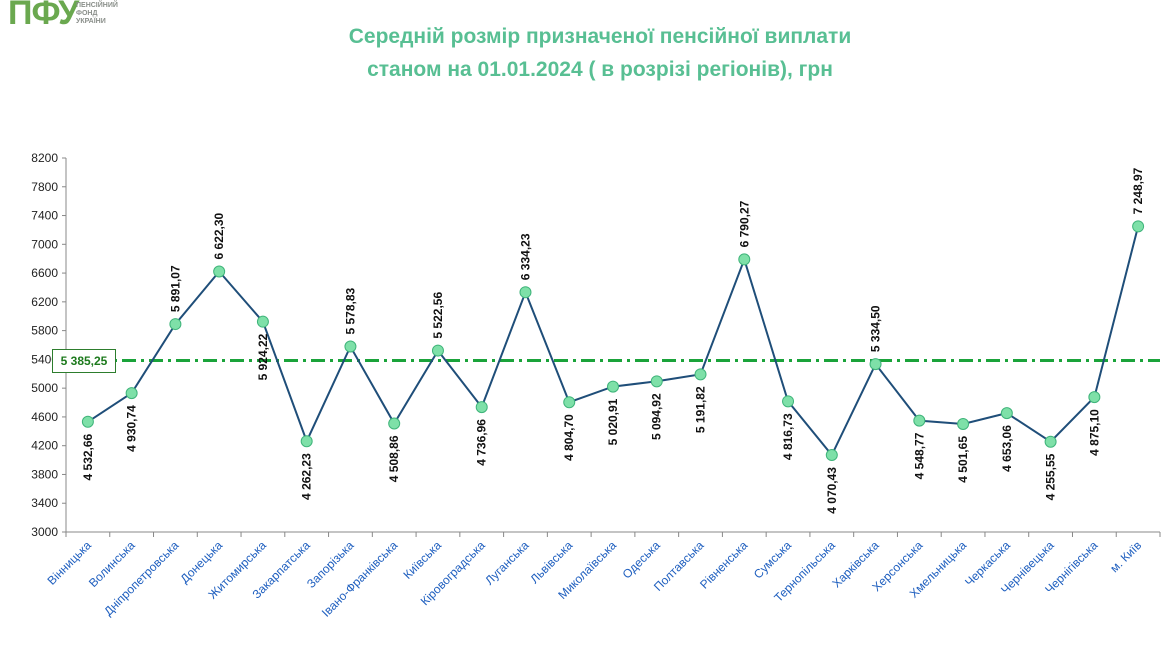  I want to click on logo-line-1: ПЕНСІЙНИЙ, so click(97, 5).